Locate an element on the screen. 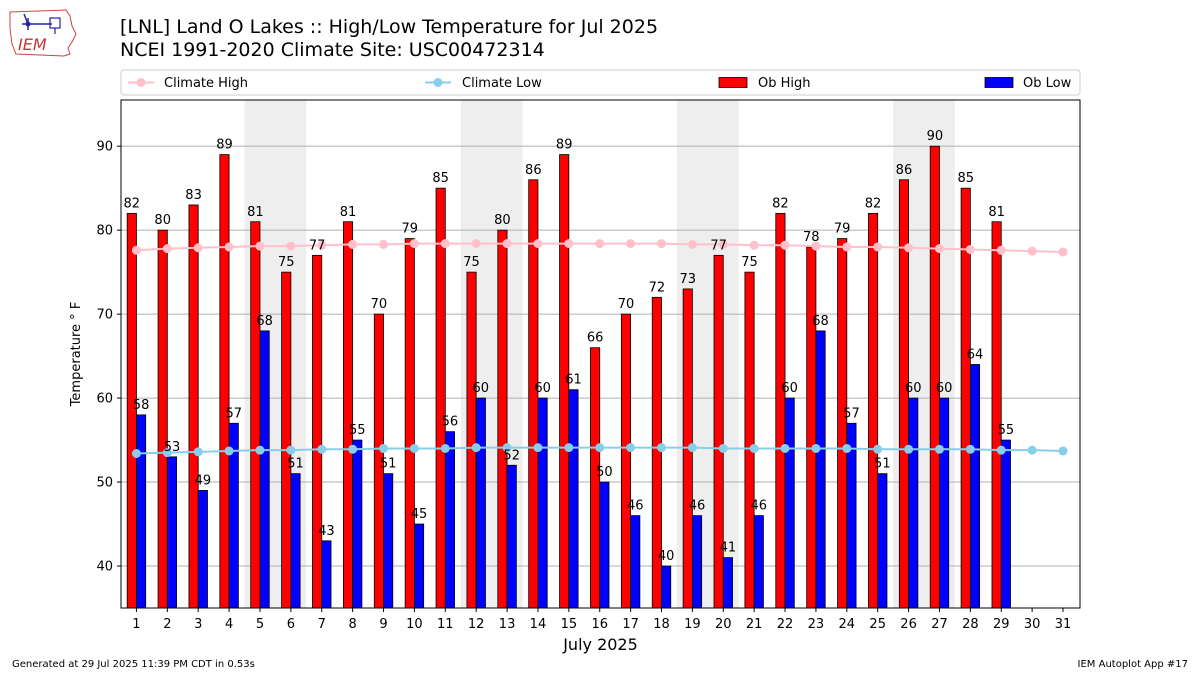 Image resolution: width=1200 pixels, height=675 pixels. y-tick-label: 70 is located at coordinates (104, 315).